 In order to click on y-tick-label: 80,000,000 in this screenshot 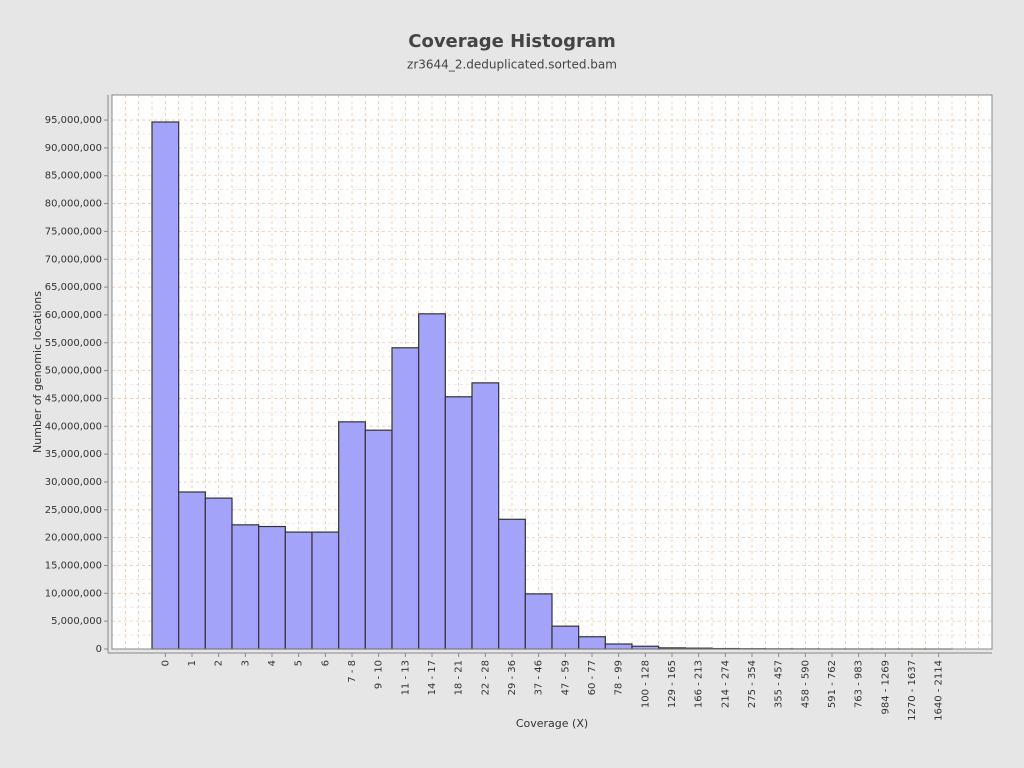, I will do `click(73, 204)`.